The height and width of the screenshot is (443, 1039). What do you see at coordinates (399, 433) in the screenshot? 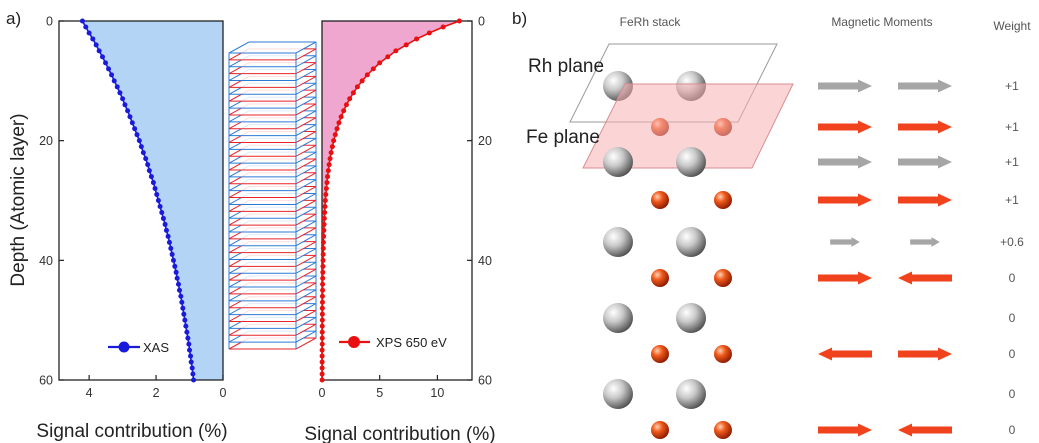
I see `xps-x-axis-label: Signal contribution (%)` at bounding box center [399, 433].